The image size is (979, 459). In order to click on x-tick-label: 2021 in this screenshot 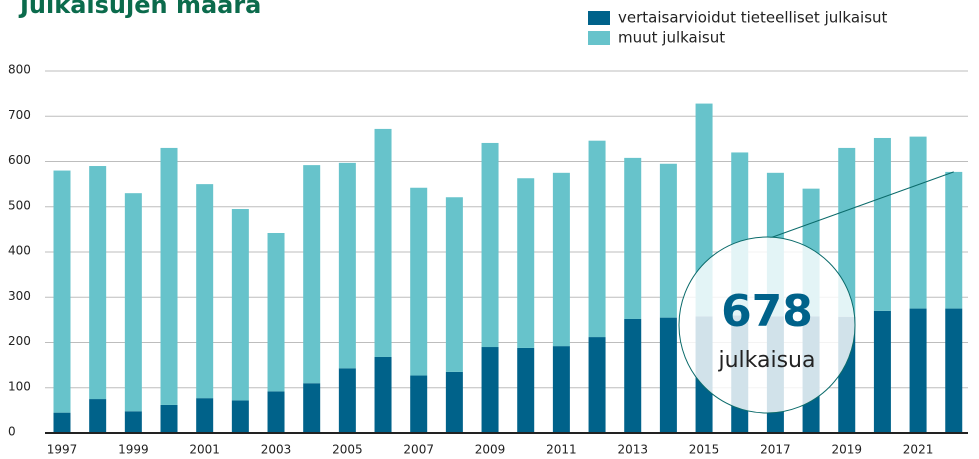, I will do `click(918, 450)`.